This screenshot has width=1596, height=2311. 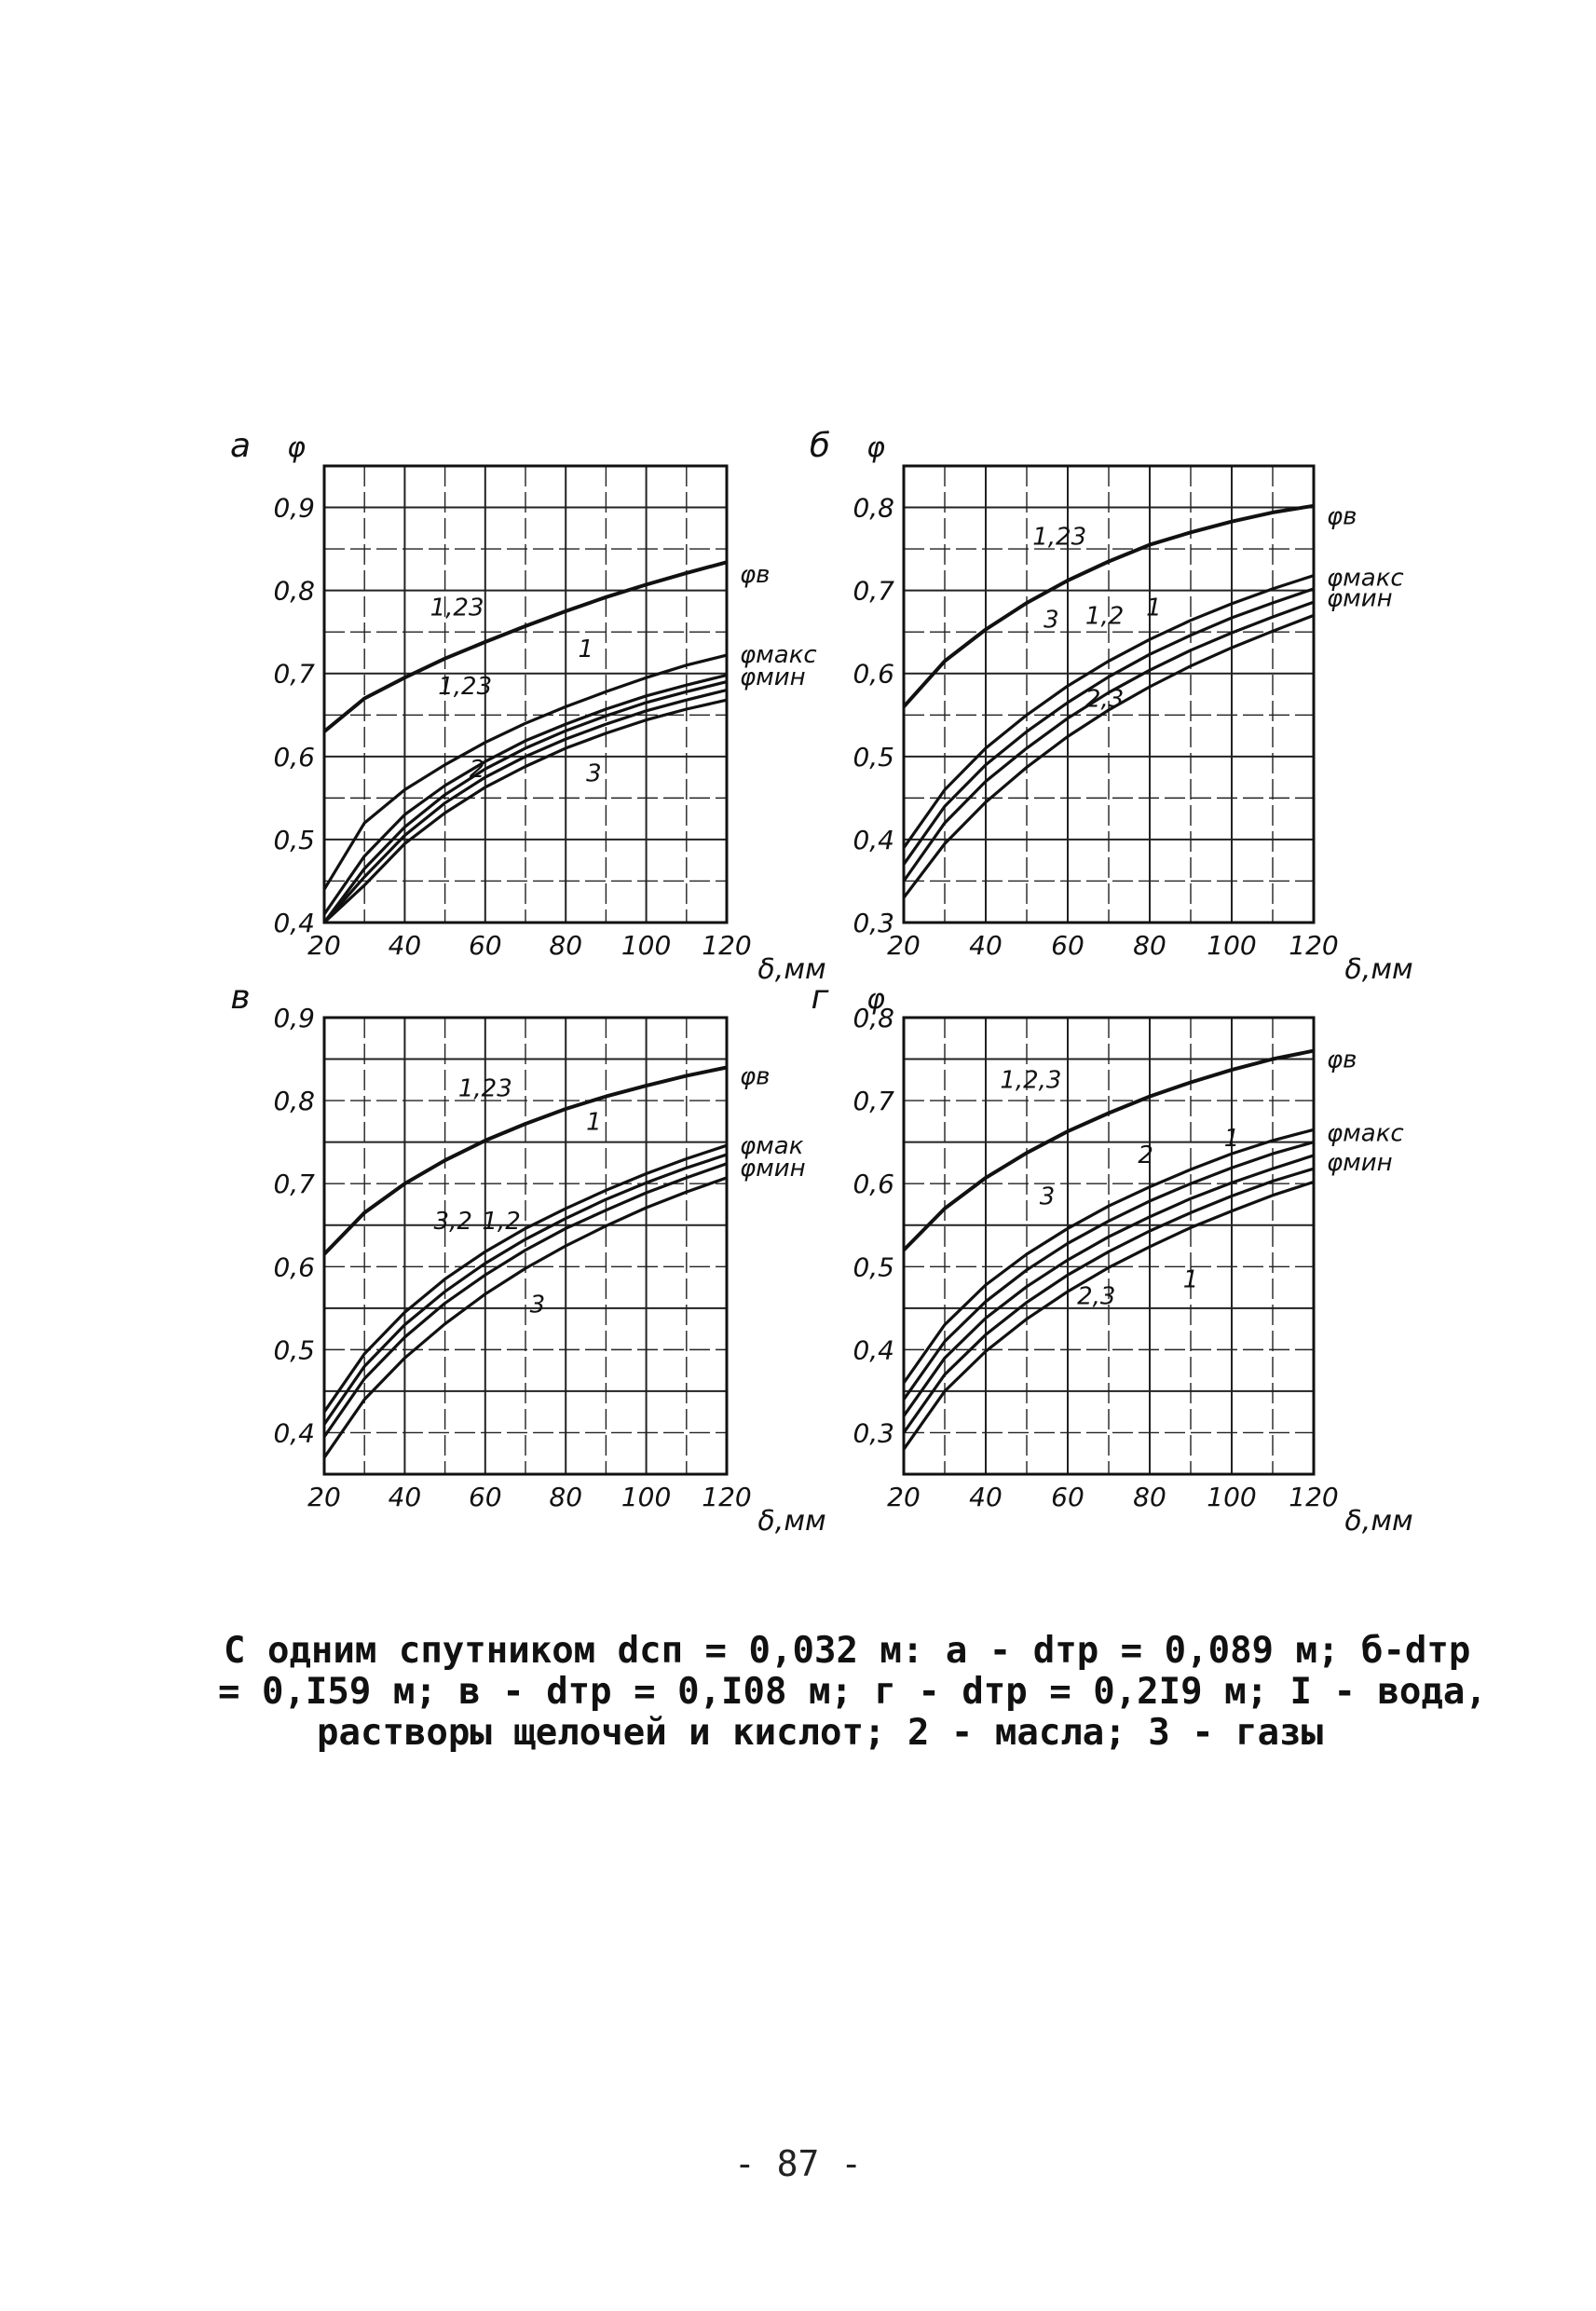 I want to click on y-tick-label: 0,3, so click(x=873, y=923).